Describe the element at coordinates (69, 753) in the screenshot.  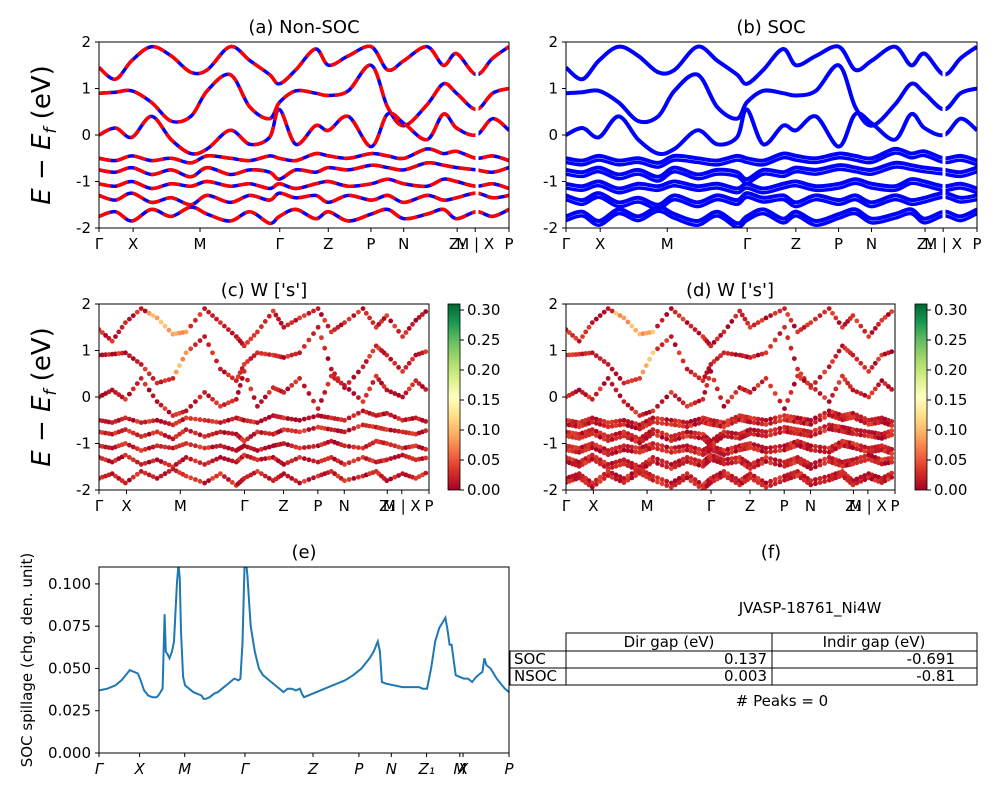
I see `y-tick-label: 0.000` at that location.